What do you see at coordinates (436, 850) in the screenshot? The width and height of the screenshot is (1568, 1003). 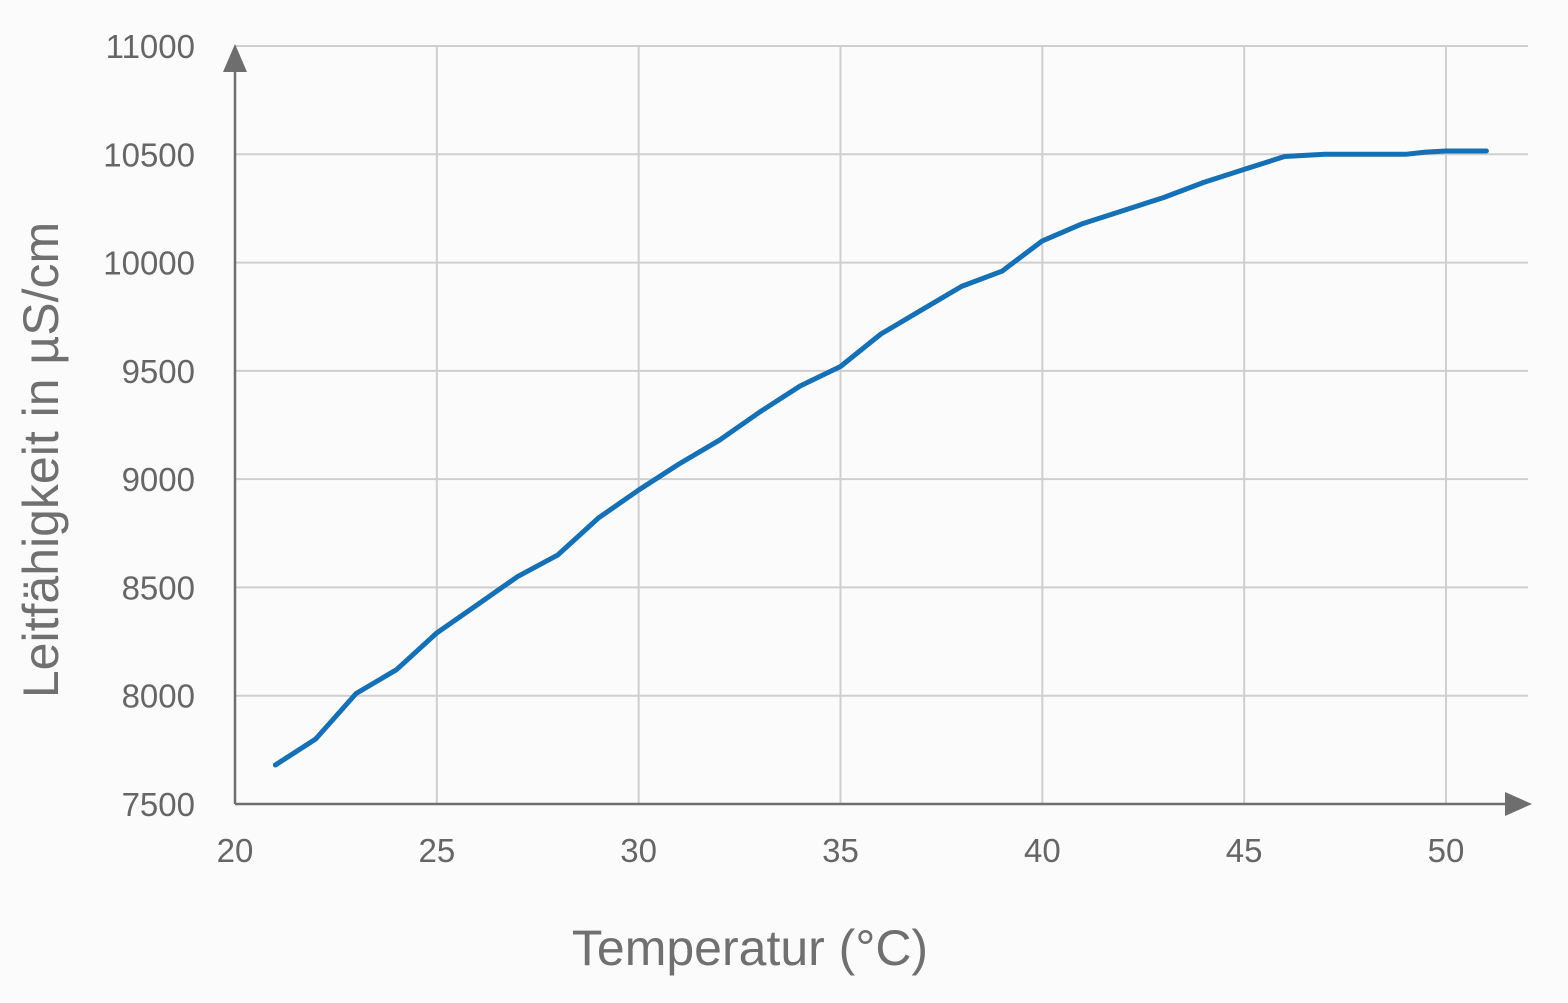 I see `x-tick-label: 25` at bounding box center [436, 850].